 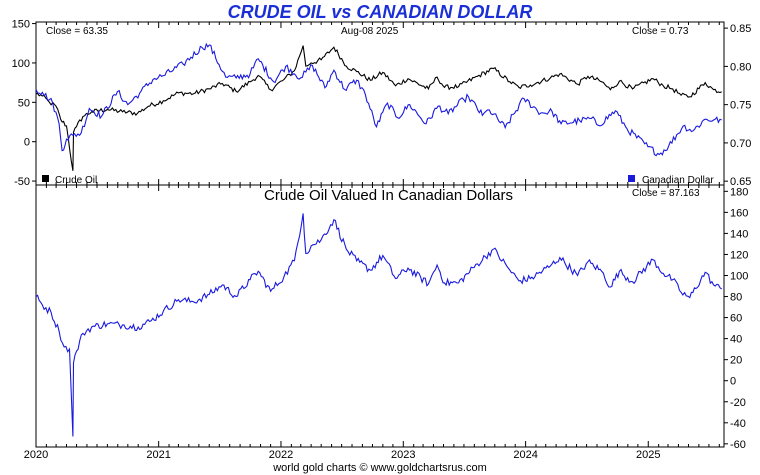 What do you see at coordinates (739, 255) in the screenshot?
I see `y-tick-label: 120` at bounding box center [739, 255].